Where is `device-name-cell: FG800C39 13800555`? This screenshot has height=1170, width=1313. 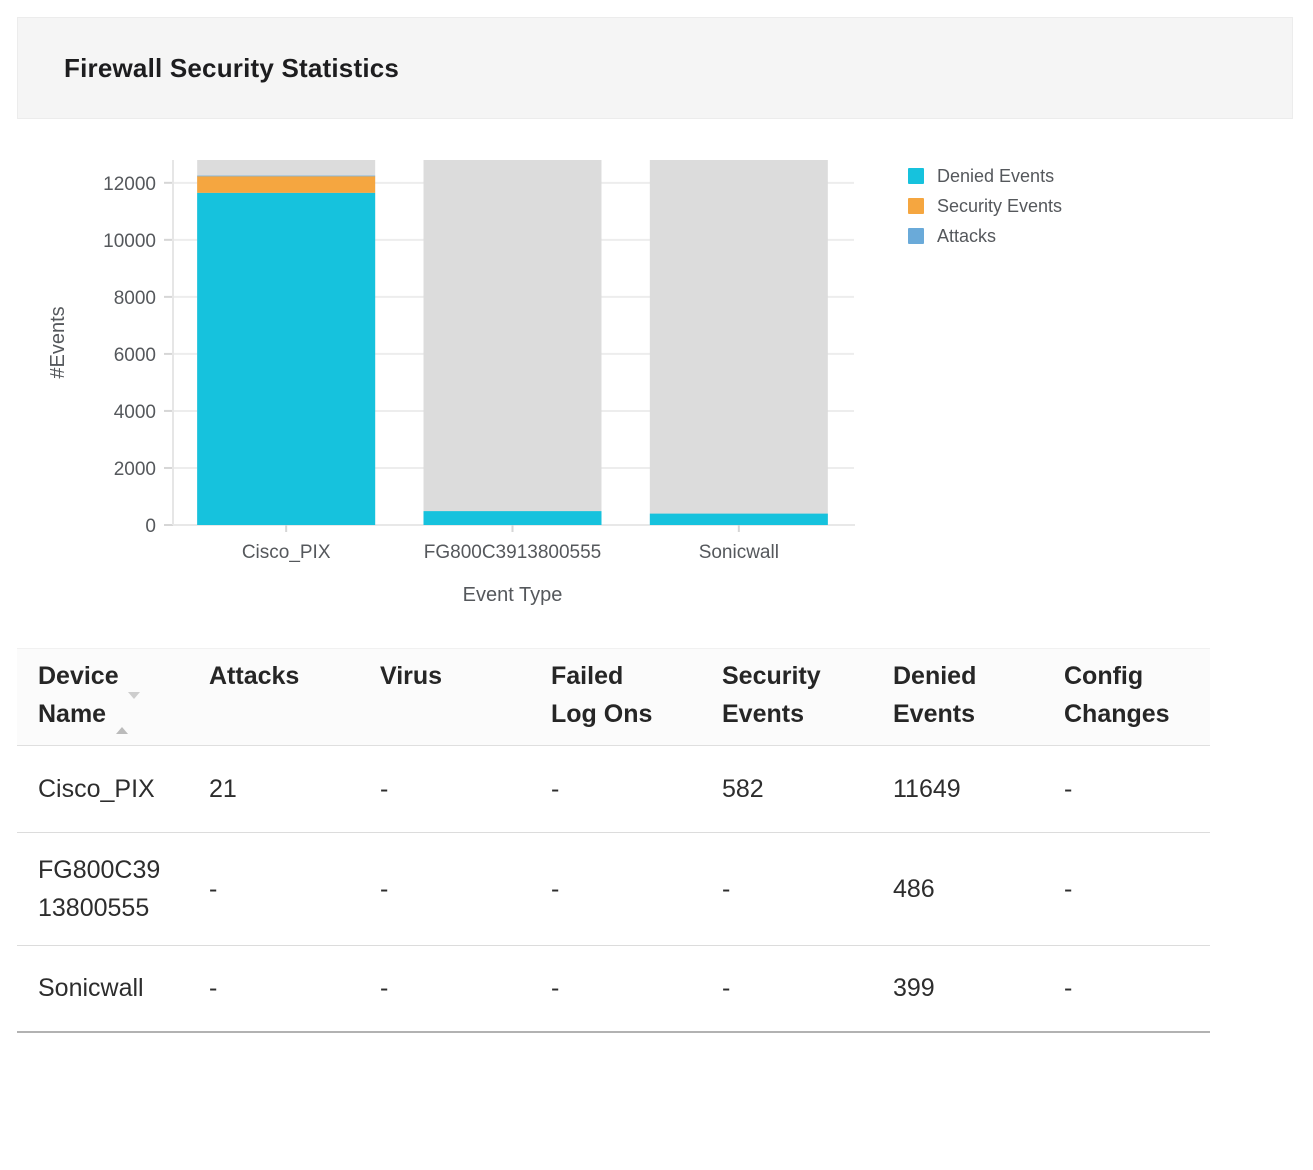 device-name-cell: FG800C39 13800555 is located at coordinates (102, 889).